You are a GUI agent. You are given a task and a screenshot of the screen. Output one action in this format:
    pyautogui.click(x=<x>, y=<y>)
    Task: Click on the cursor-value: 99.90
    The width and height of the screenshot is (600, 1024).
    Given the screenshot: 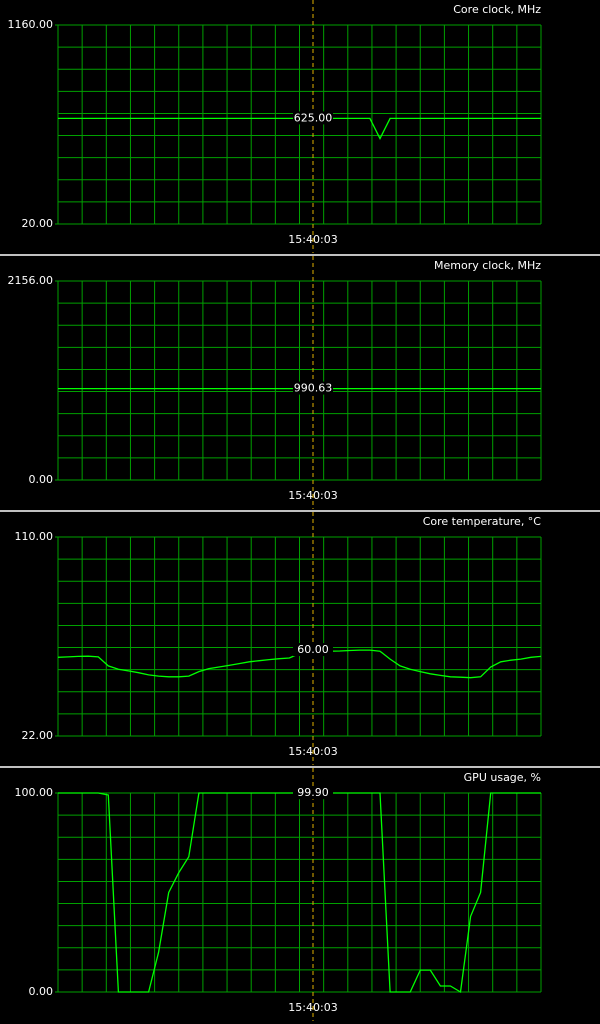 What is the action you would take?
    pyautogui.click(x=313, y=792)
    